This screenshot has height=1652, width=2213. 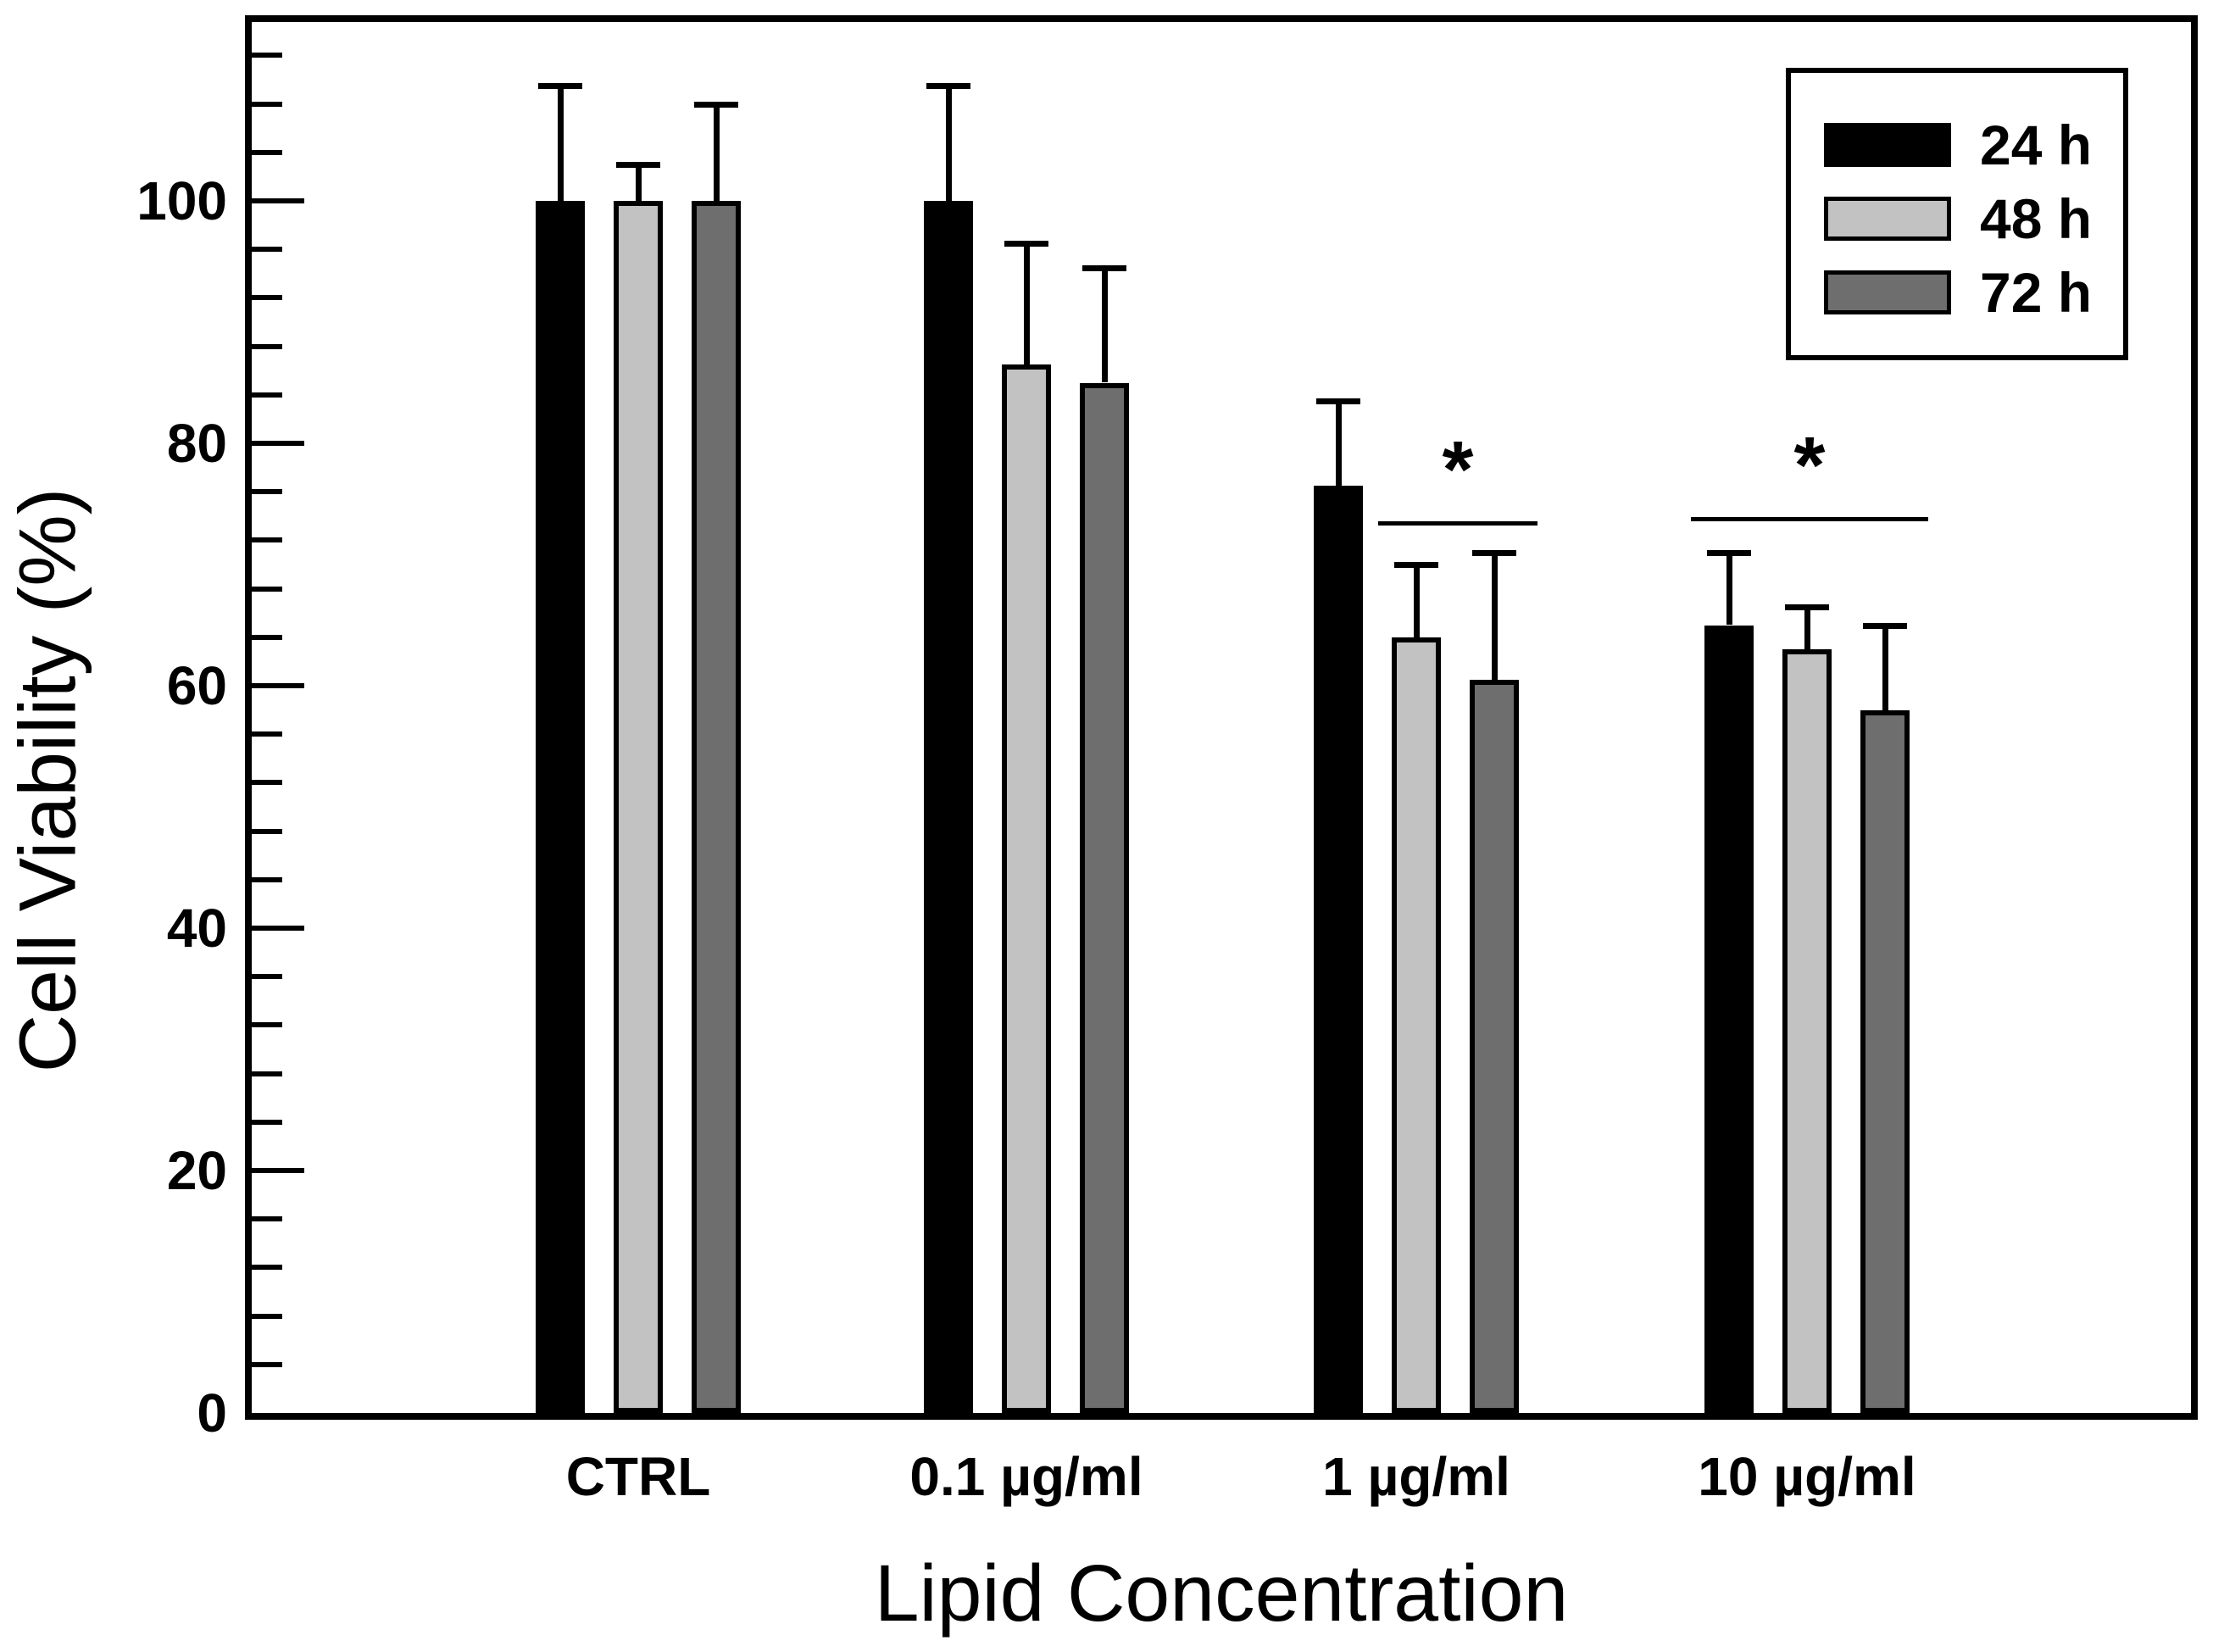 What do you see at coordinates (1494, 1046) in the screenshot?
I see `bar-72-h-1-g-ml` at bounding box center [1494, 1046].